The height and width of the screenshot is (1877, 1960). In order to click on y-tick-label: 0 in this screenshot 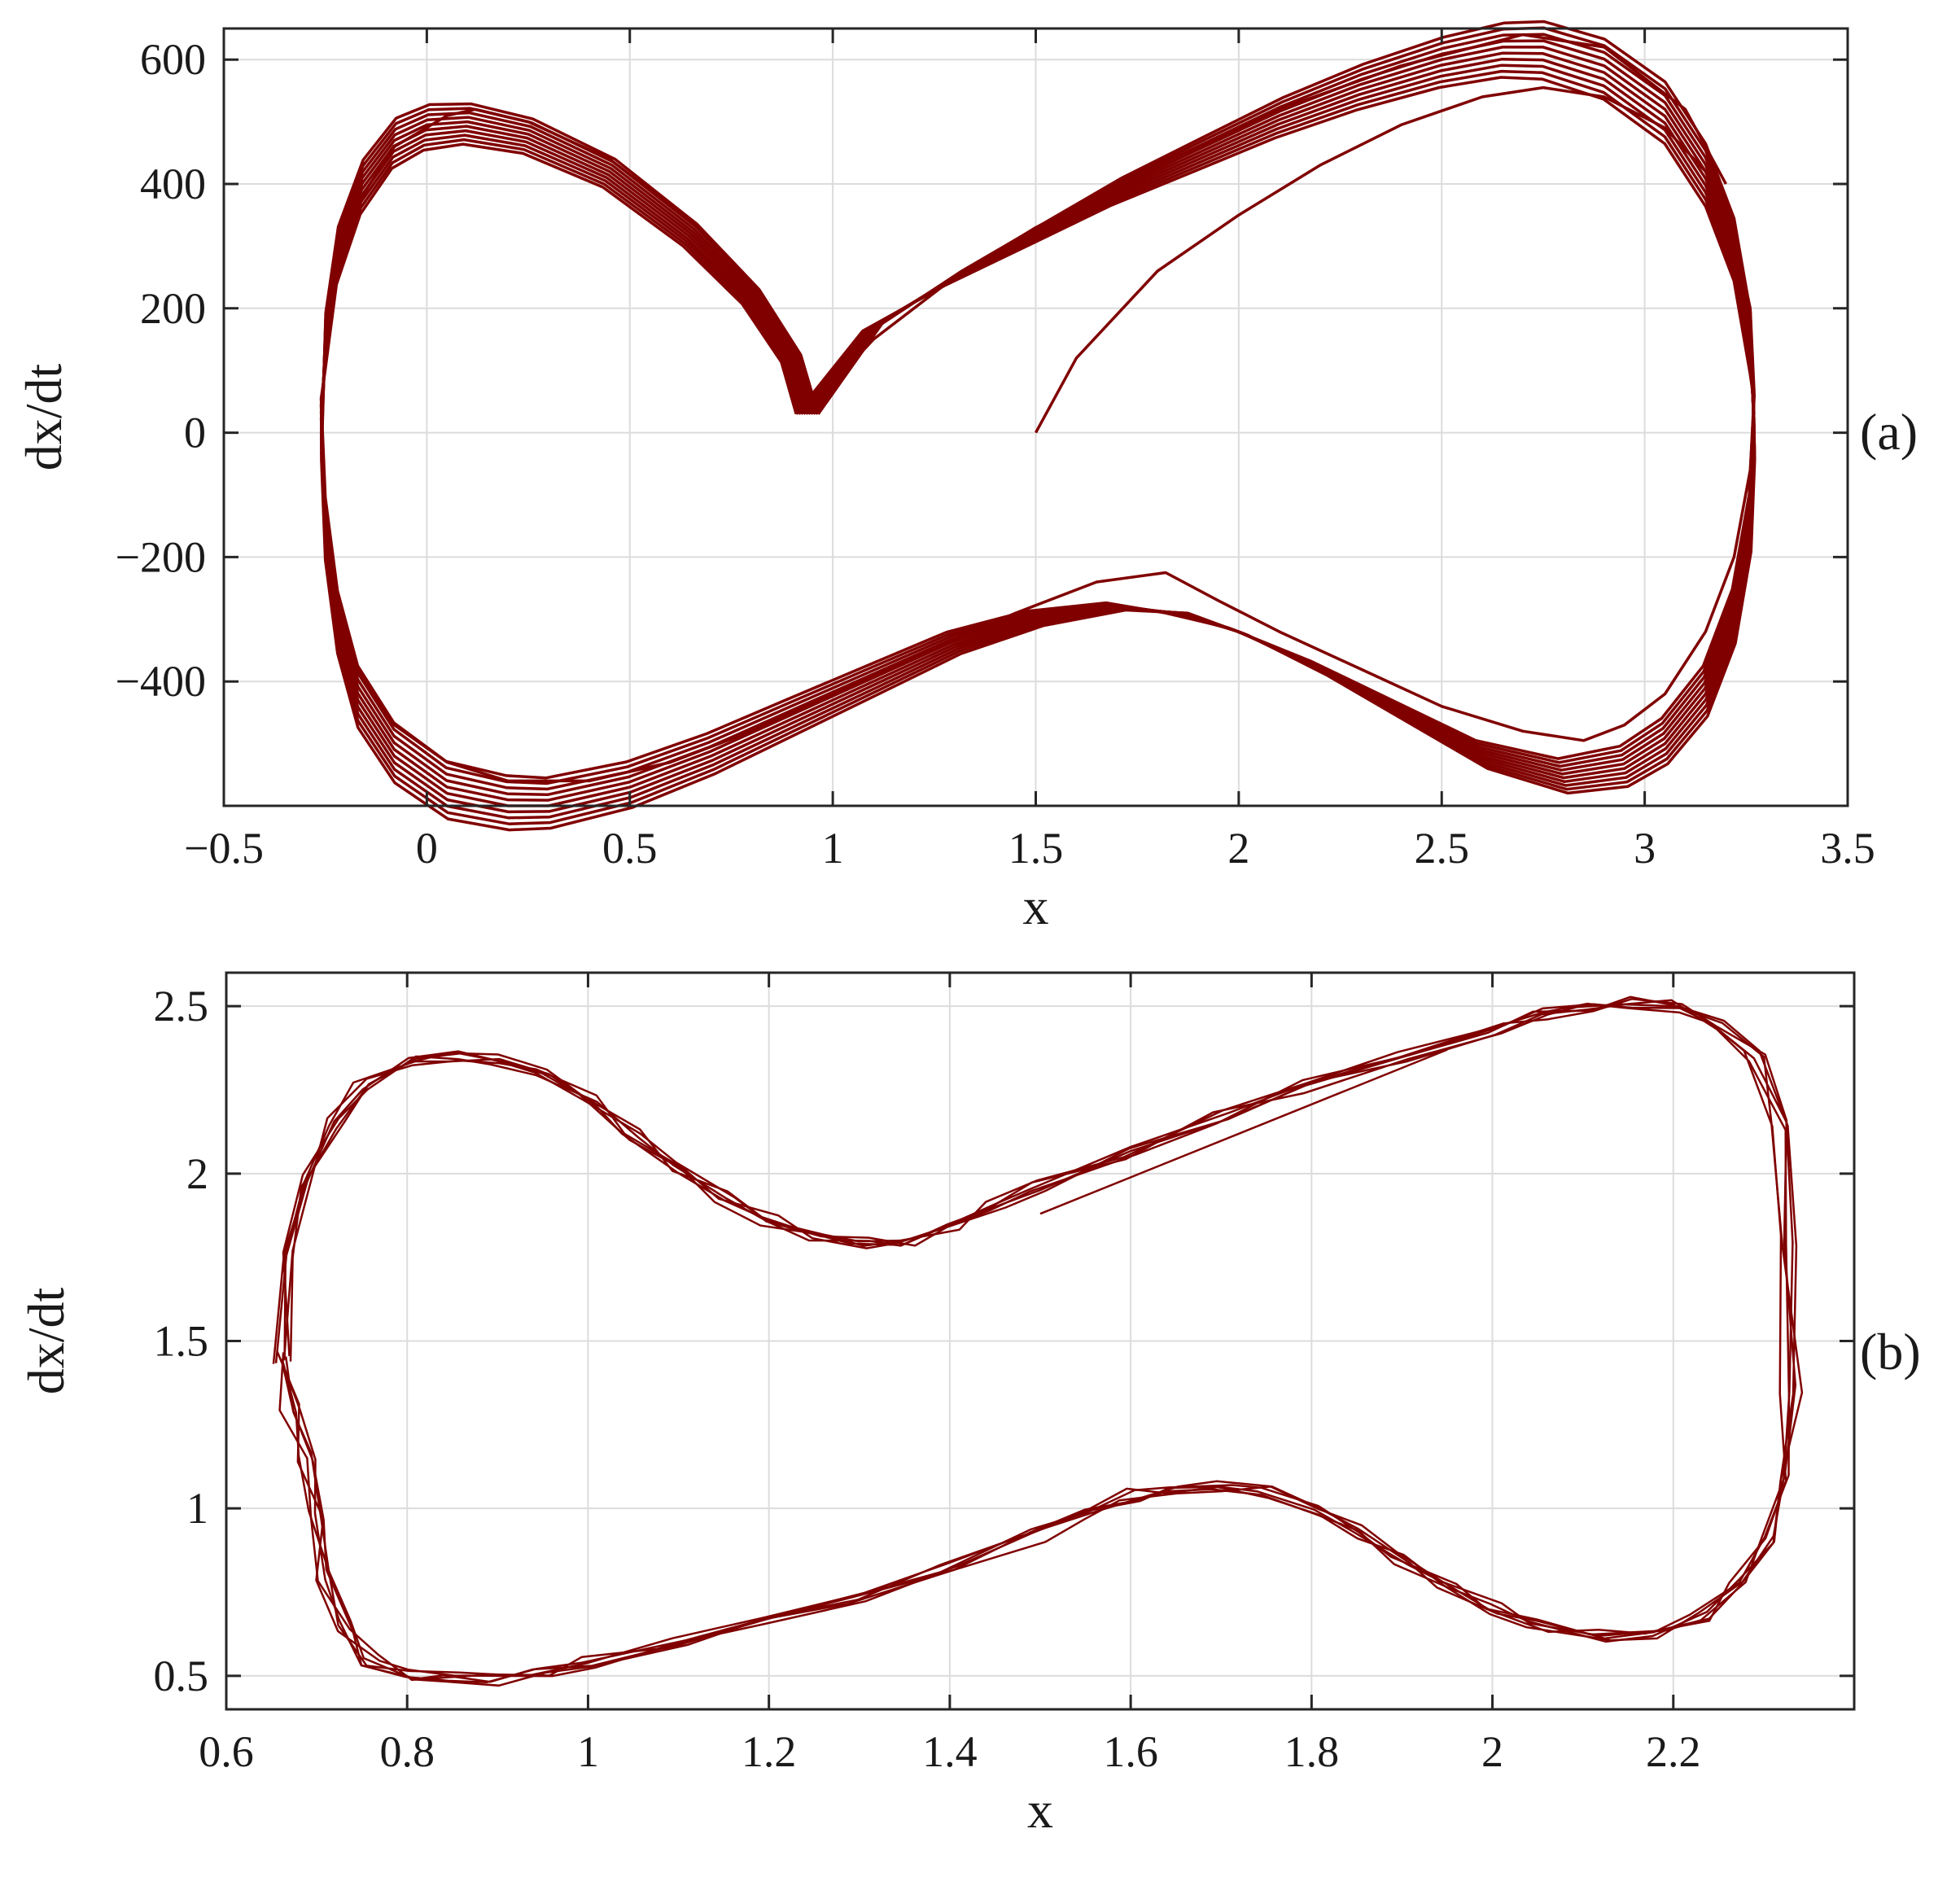, I will do `click(195, 433)`.